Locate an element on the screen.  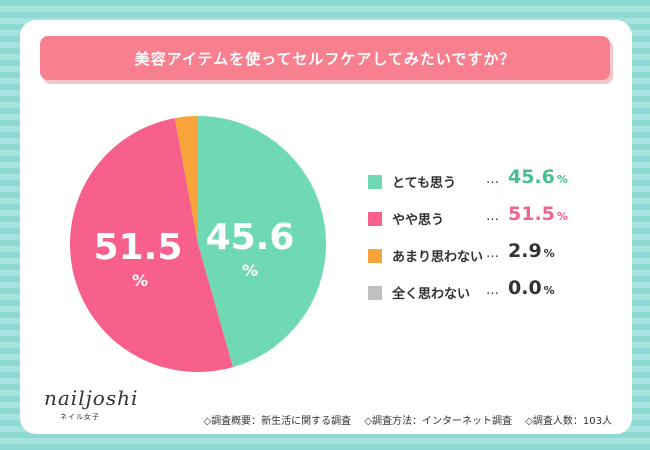
slice-label-unit-2: % is located at coordinates (140, 280).